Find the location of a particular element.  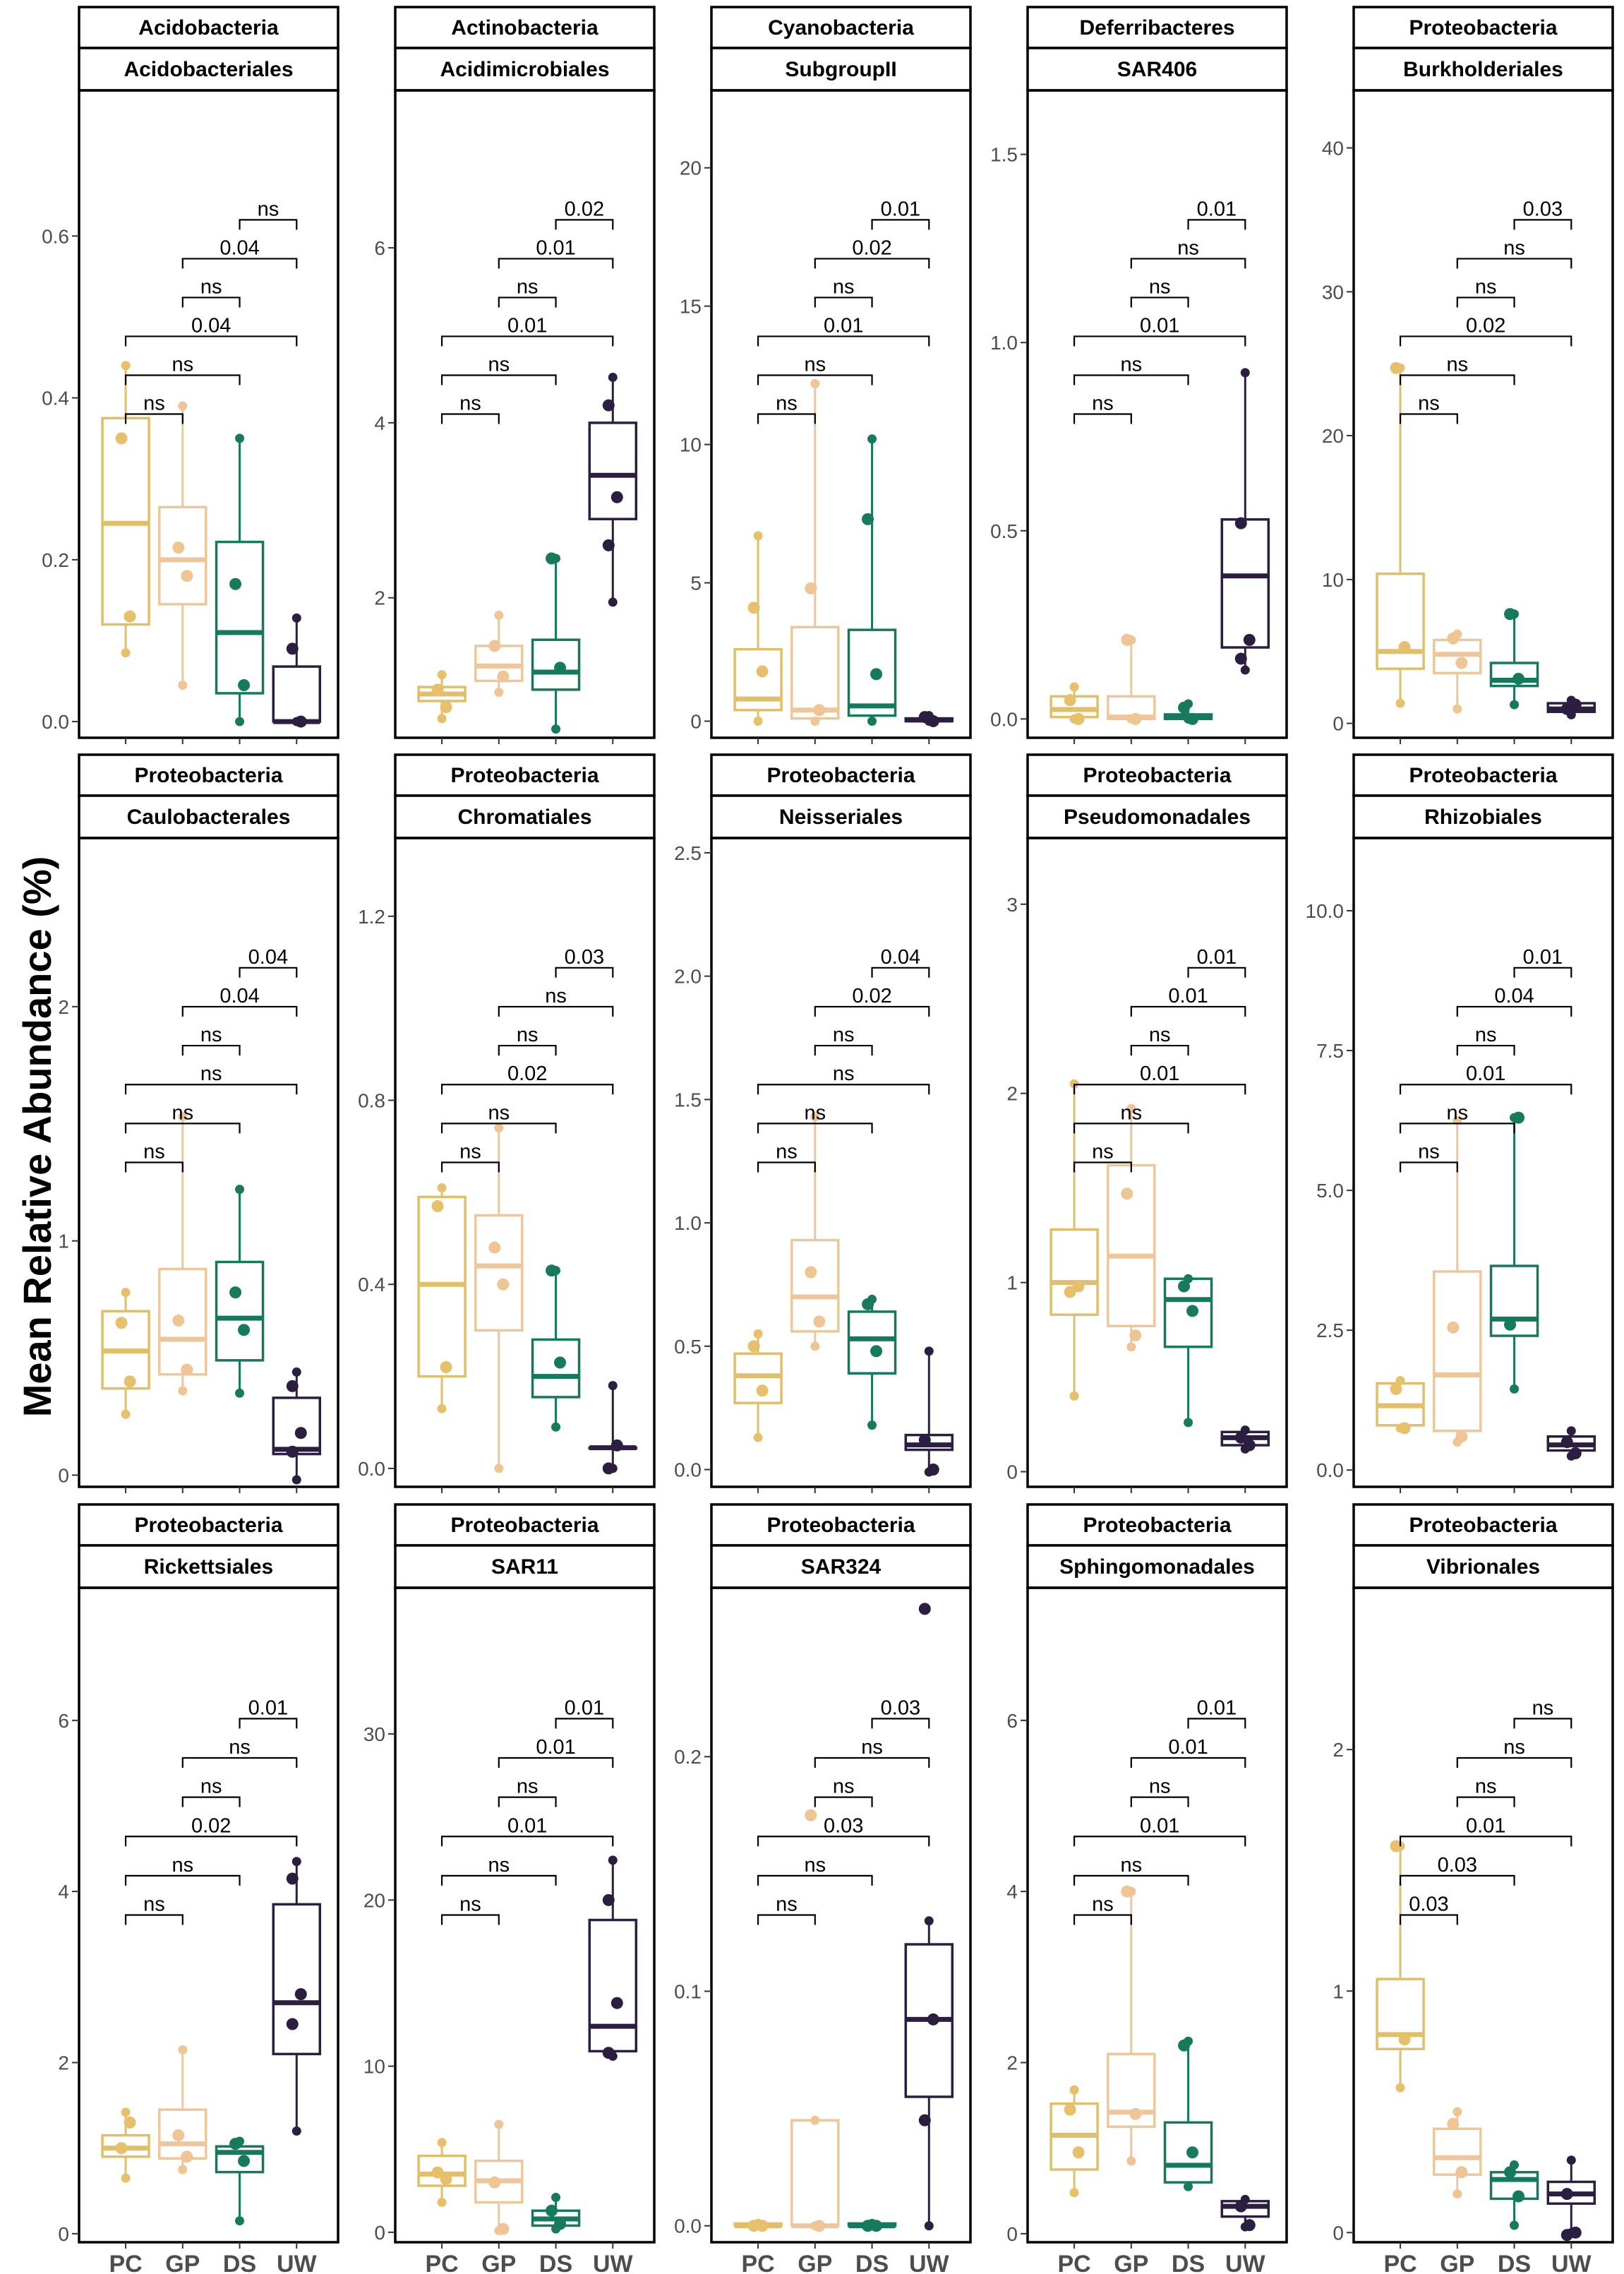

sig-bracket: 0.03 is located at coordinates (1428, 1909).